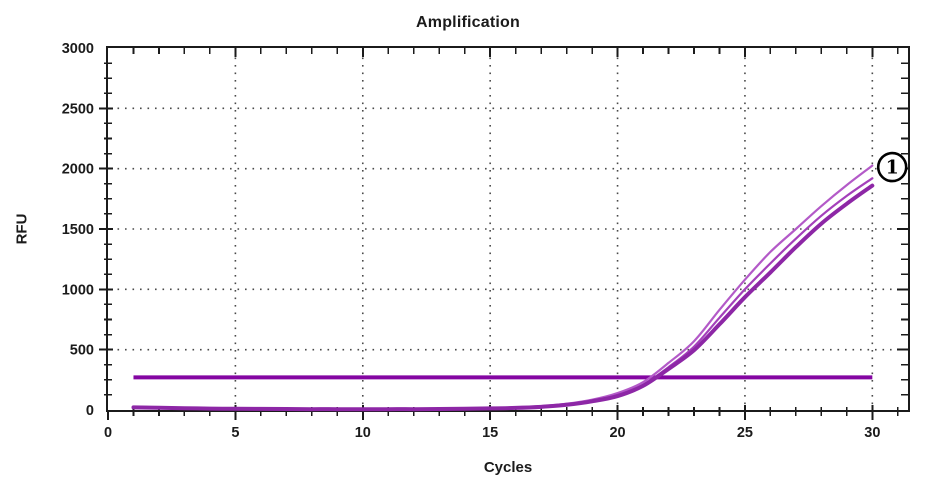 This screenshot has height=493, width=936. I want to click on svg-text: 10, so click(363, 433).